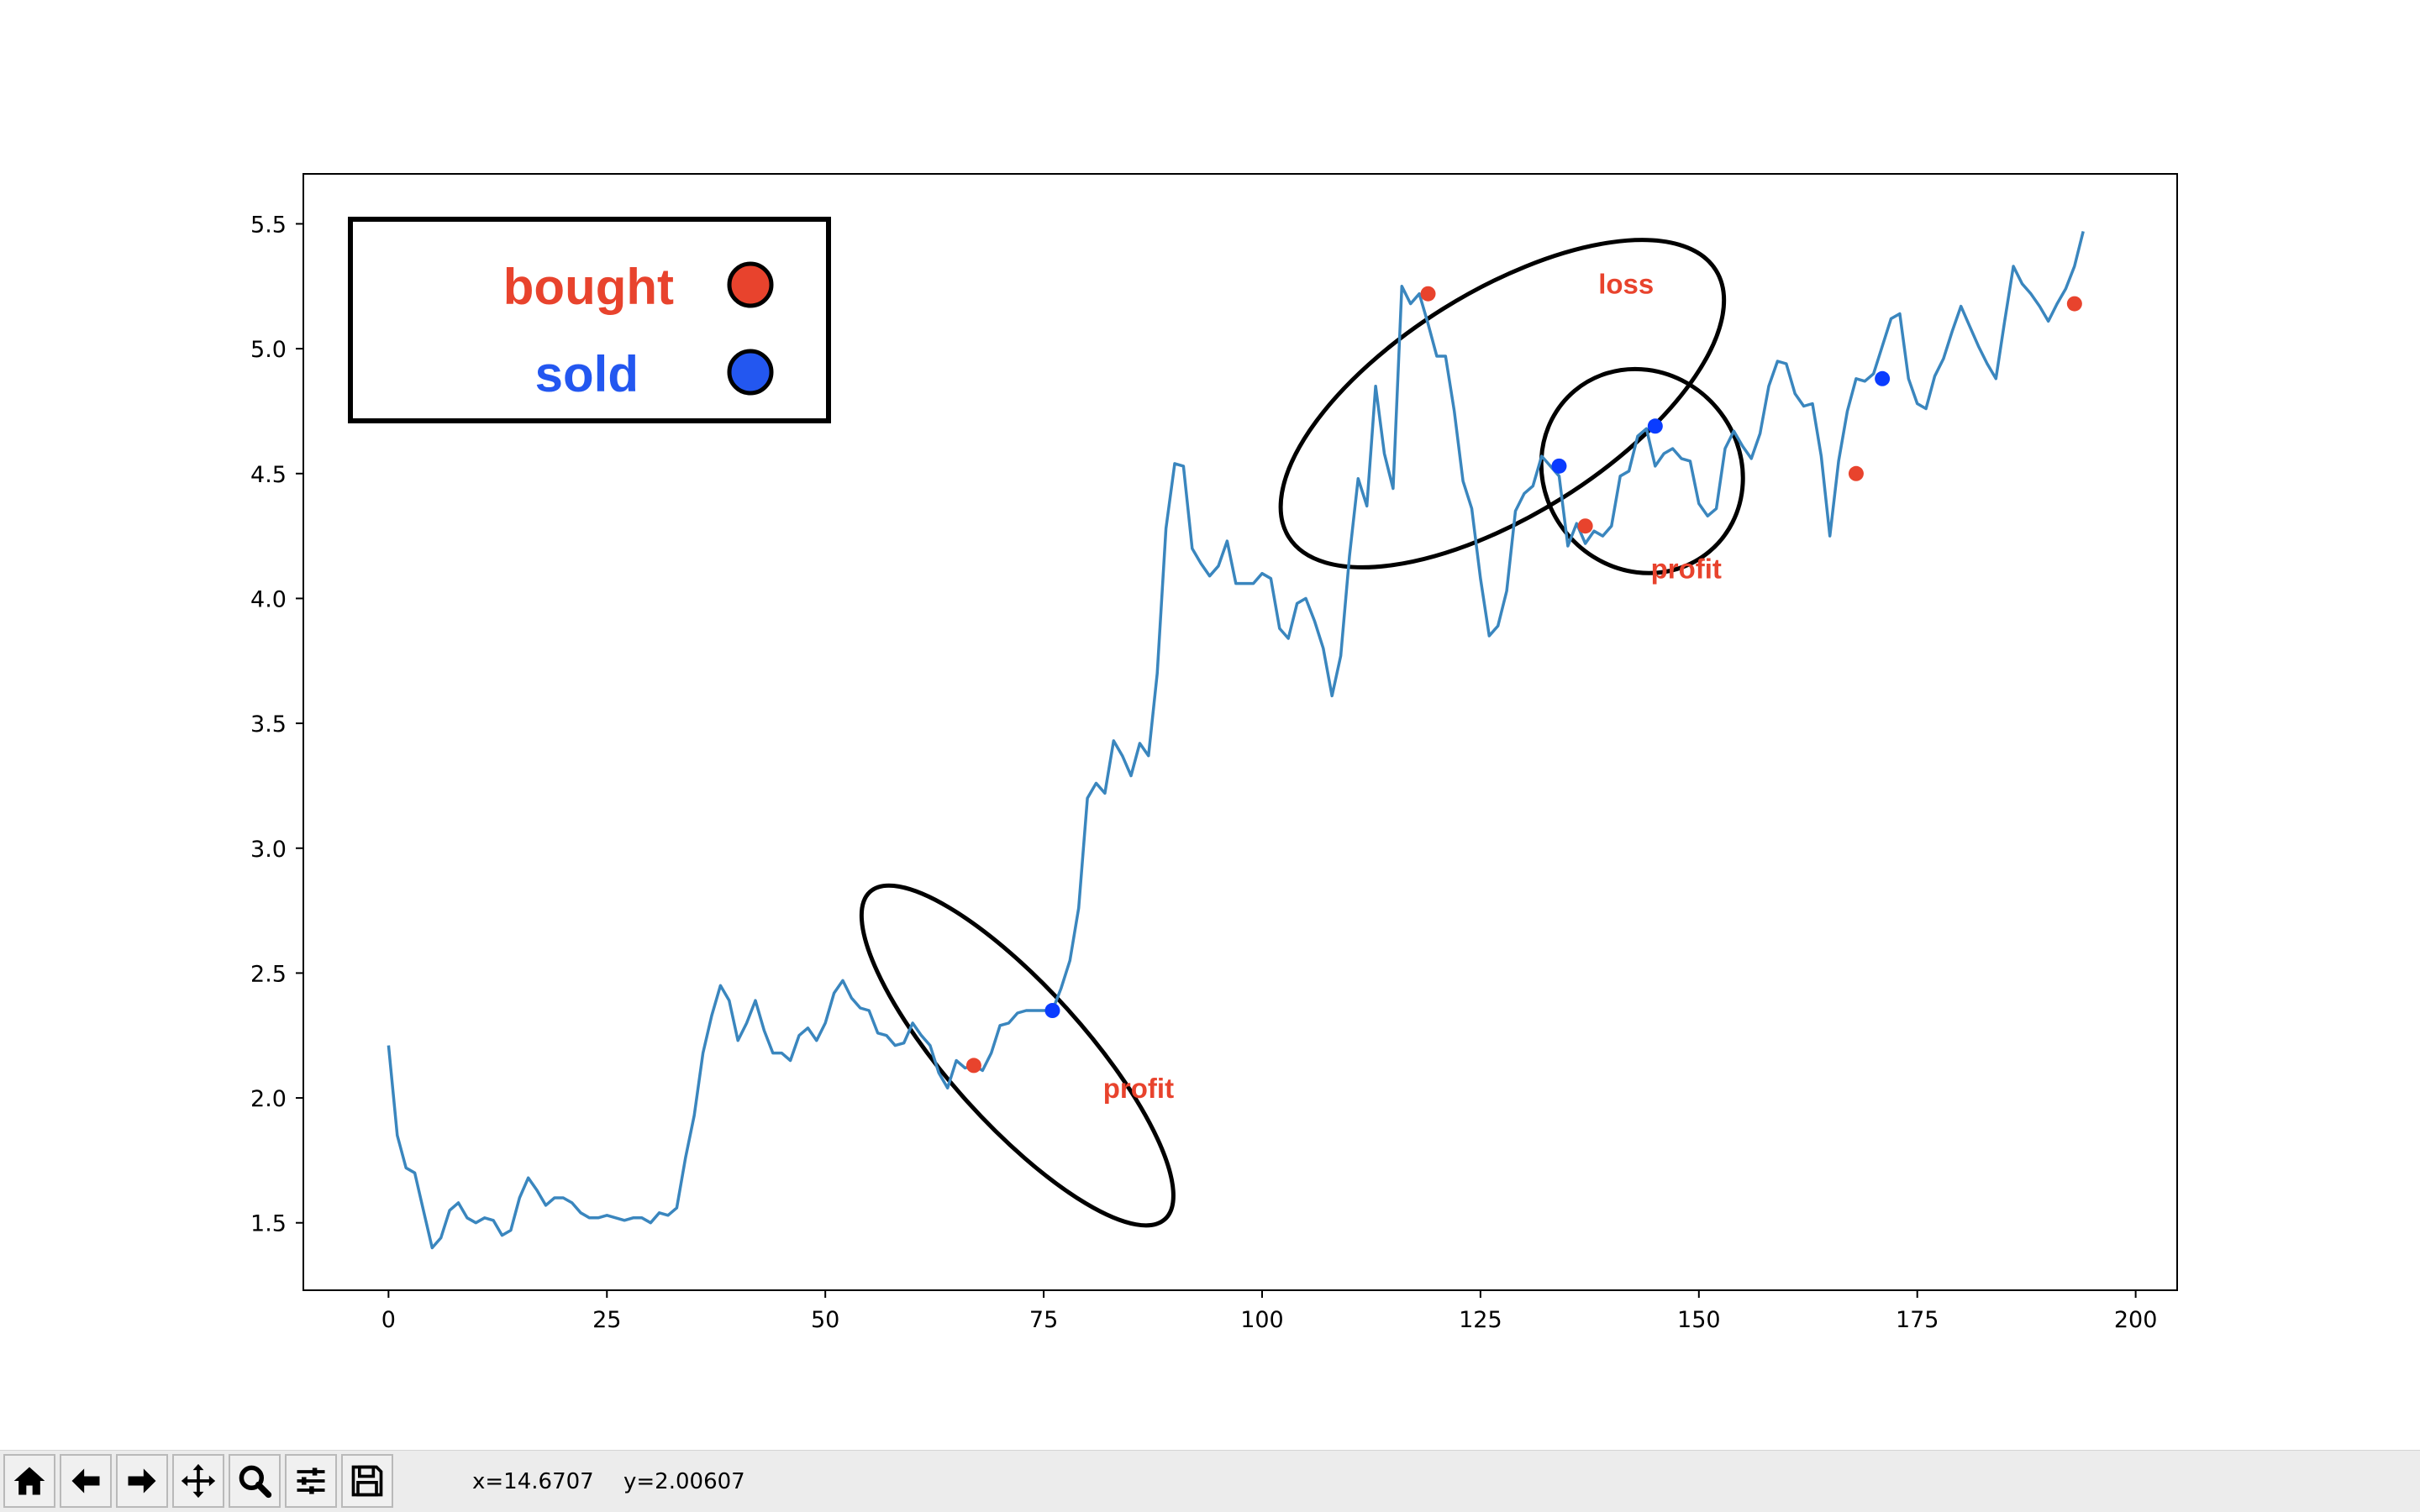 This screenshot has width=2420, height=1512. I want to click on y-tick-label: 3.5, so click(268, 724).